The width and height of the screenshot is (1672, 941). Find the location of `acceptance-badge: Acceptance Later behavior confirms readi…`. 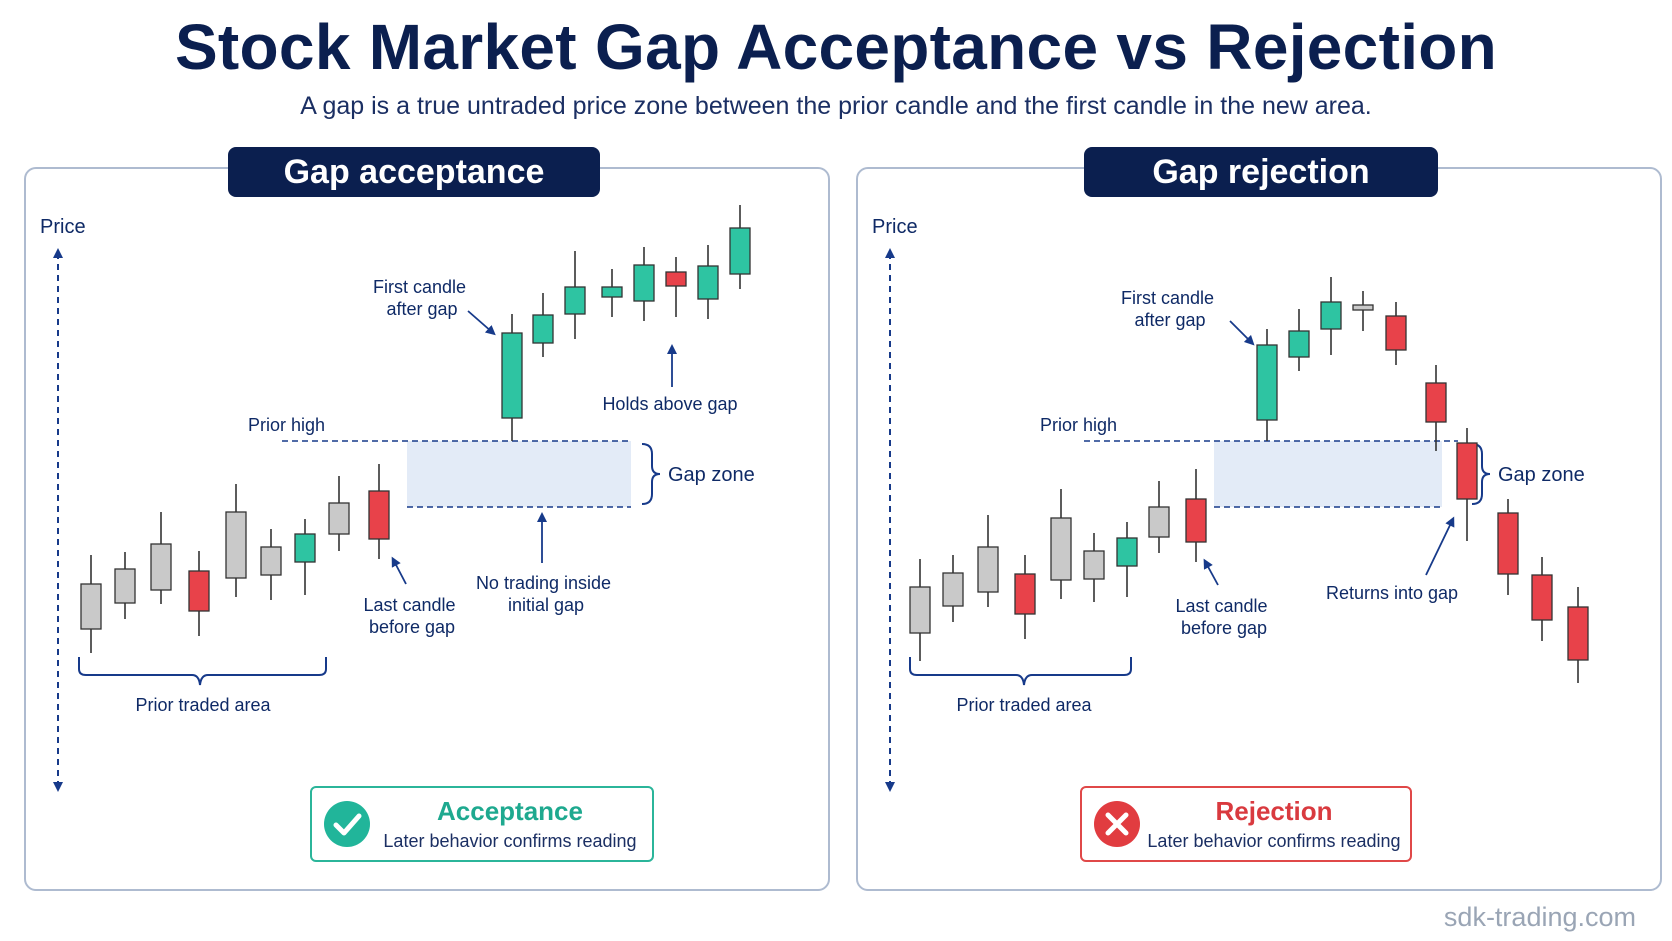

acceptance-badge: Acceptance Later behavior confirms readi… is located at coordinates (482, 824).